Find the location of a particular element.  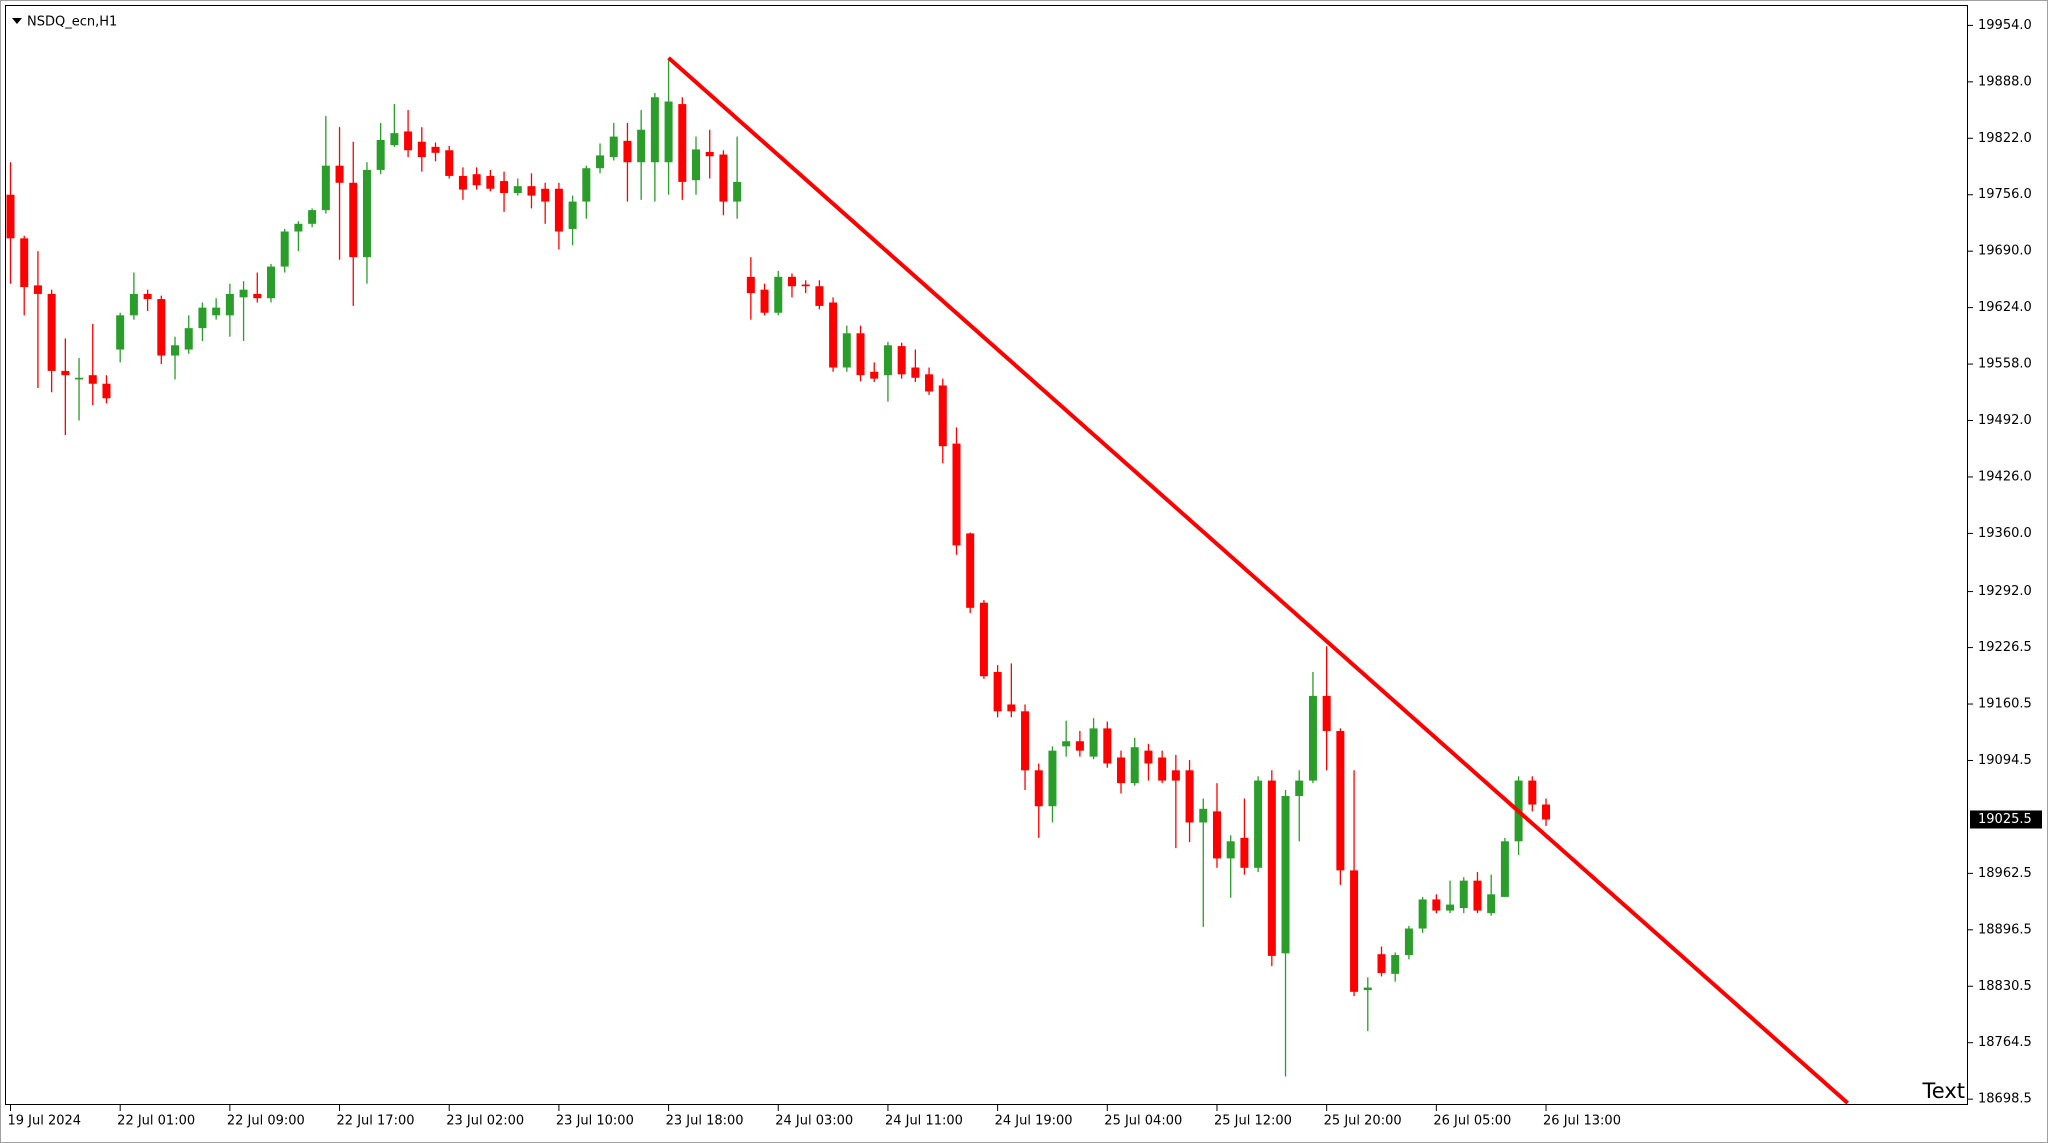

y-tick-label: 18962.5 is located at coordinates (2005, 873).